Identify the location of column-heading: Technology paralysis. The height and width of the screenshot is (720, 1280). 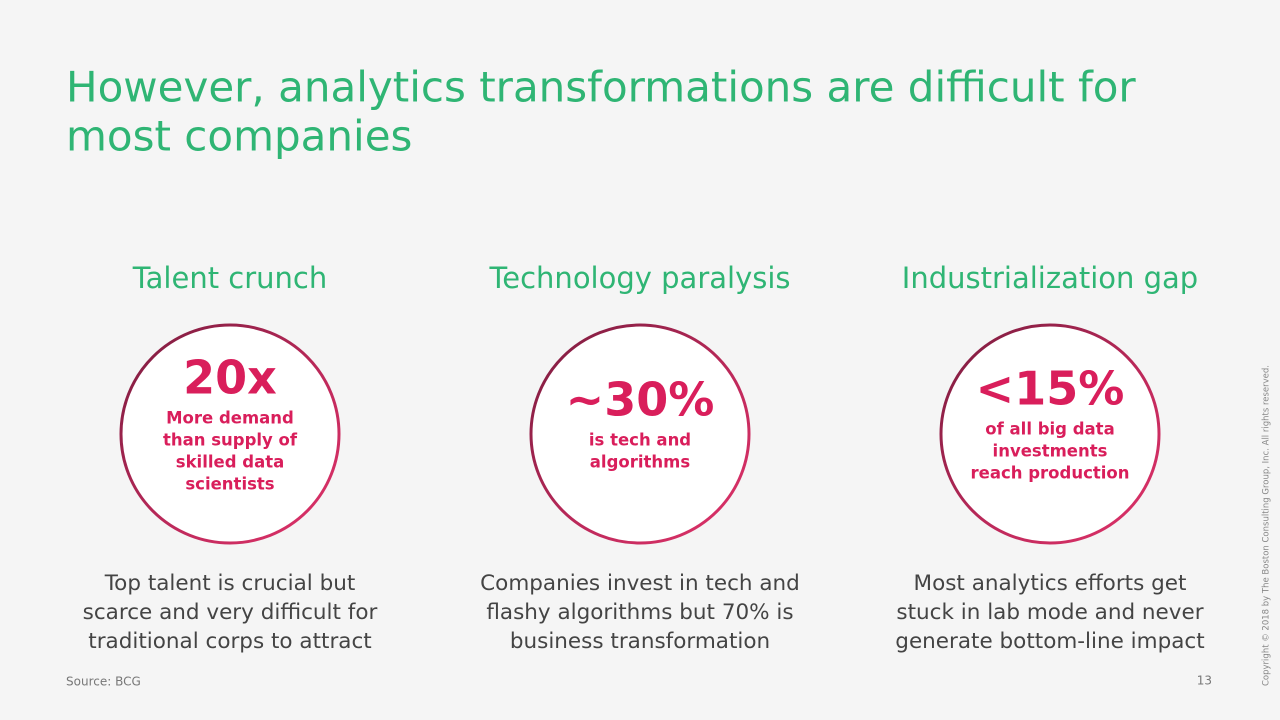
(639, 278).